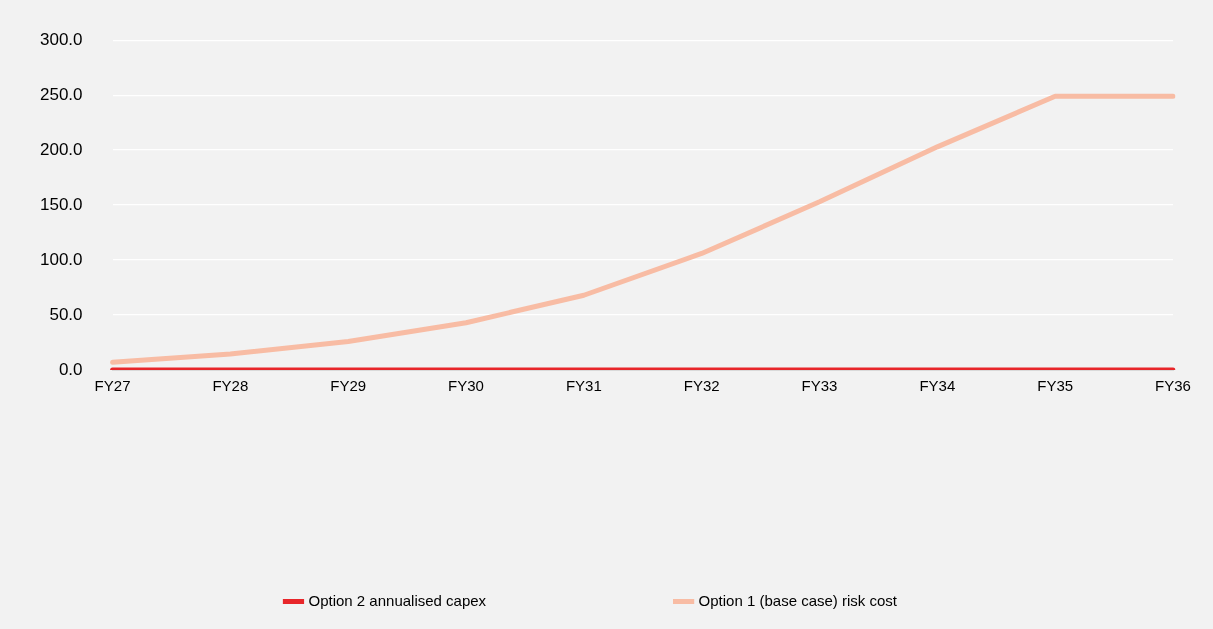  I want to click on x-tick-label: FY29, so click(348, 386).